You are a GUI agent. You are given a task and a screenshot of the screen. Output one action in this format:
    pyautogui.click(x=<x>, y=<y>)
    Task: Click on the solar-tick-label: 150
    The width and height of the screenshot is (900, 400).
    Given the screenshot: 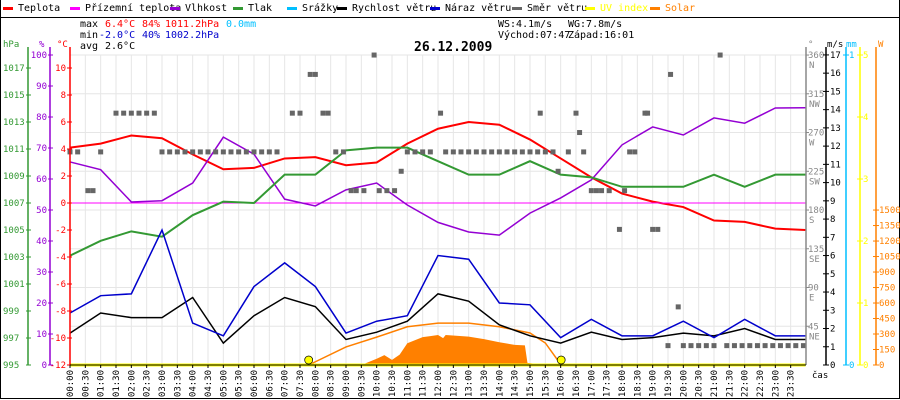 What is the action you would take?
    pyautogui.click(x=887, y=351)
    